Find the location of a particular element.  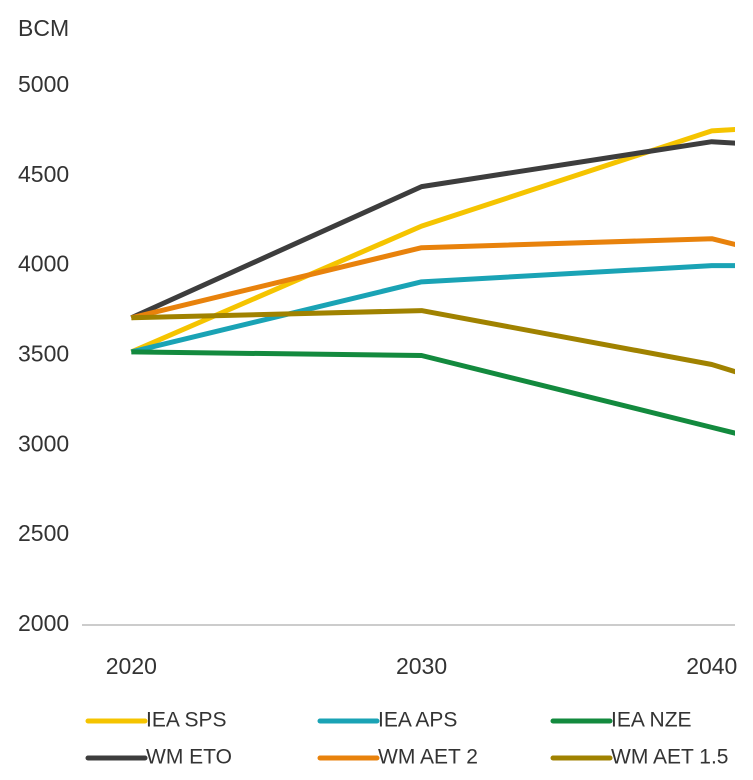

legend-label: IEA APS is located at coordinates (417, 720).